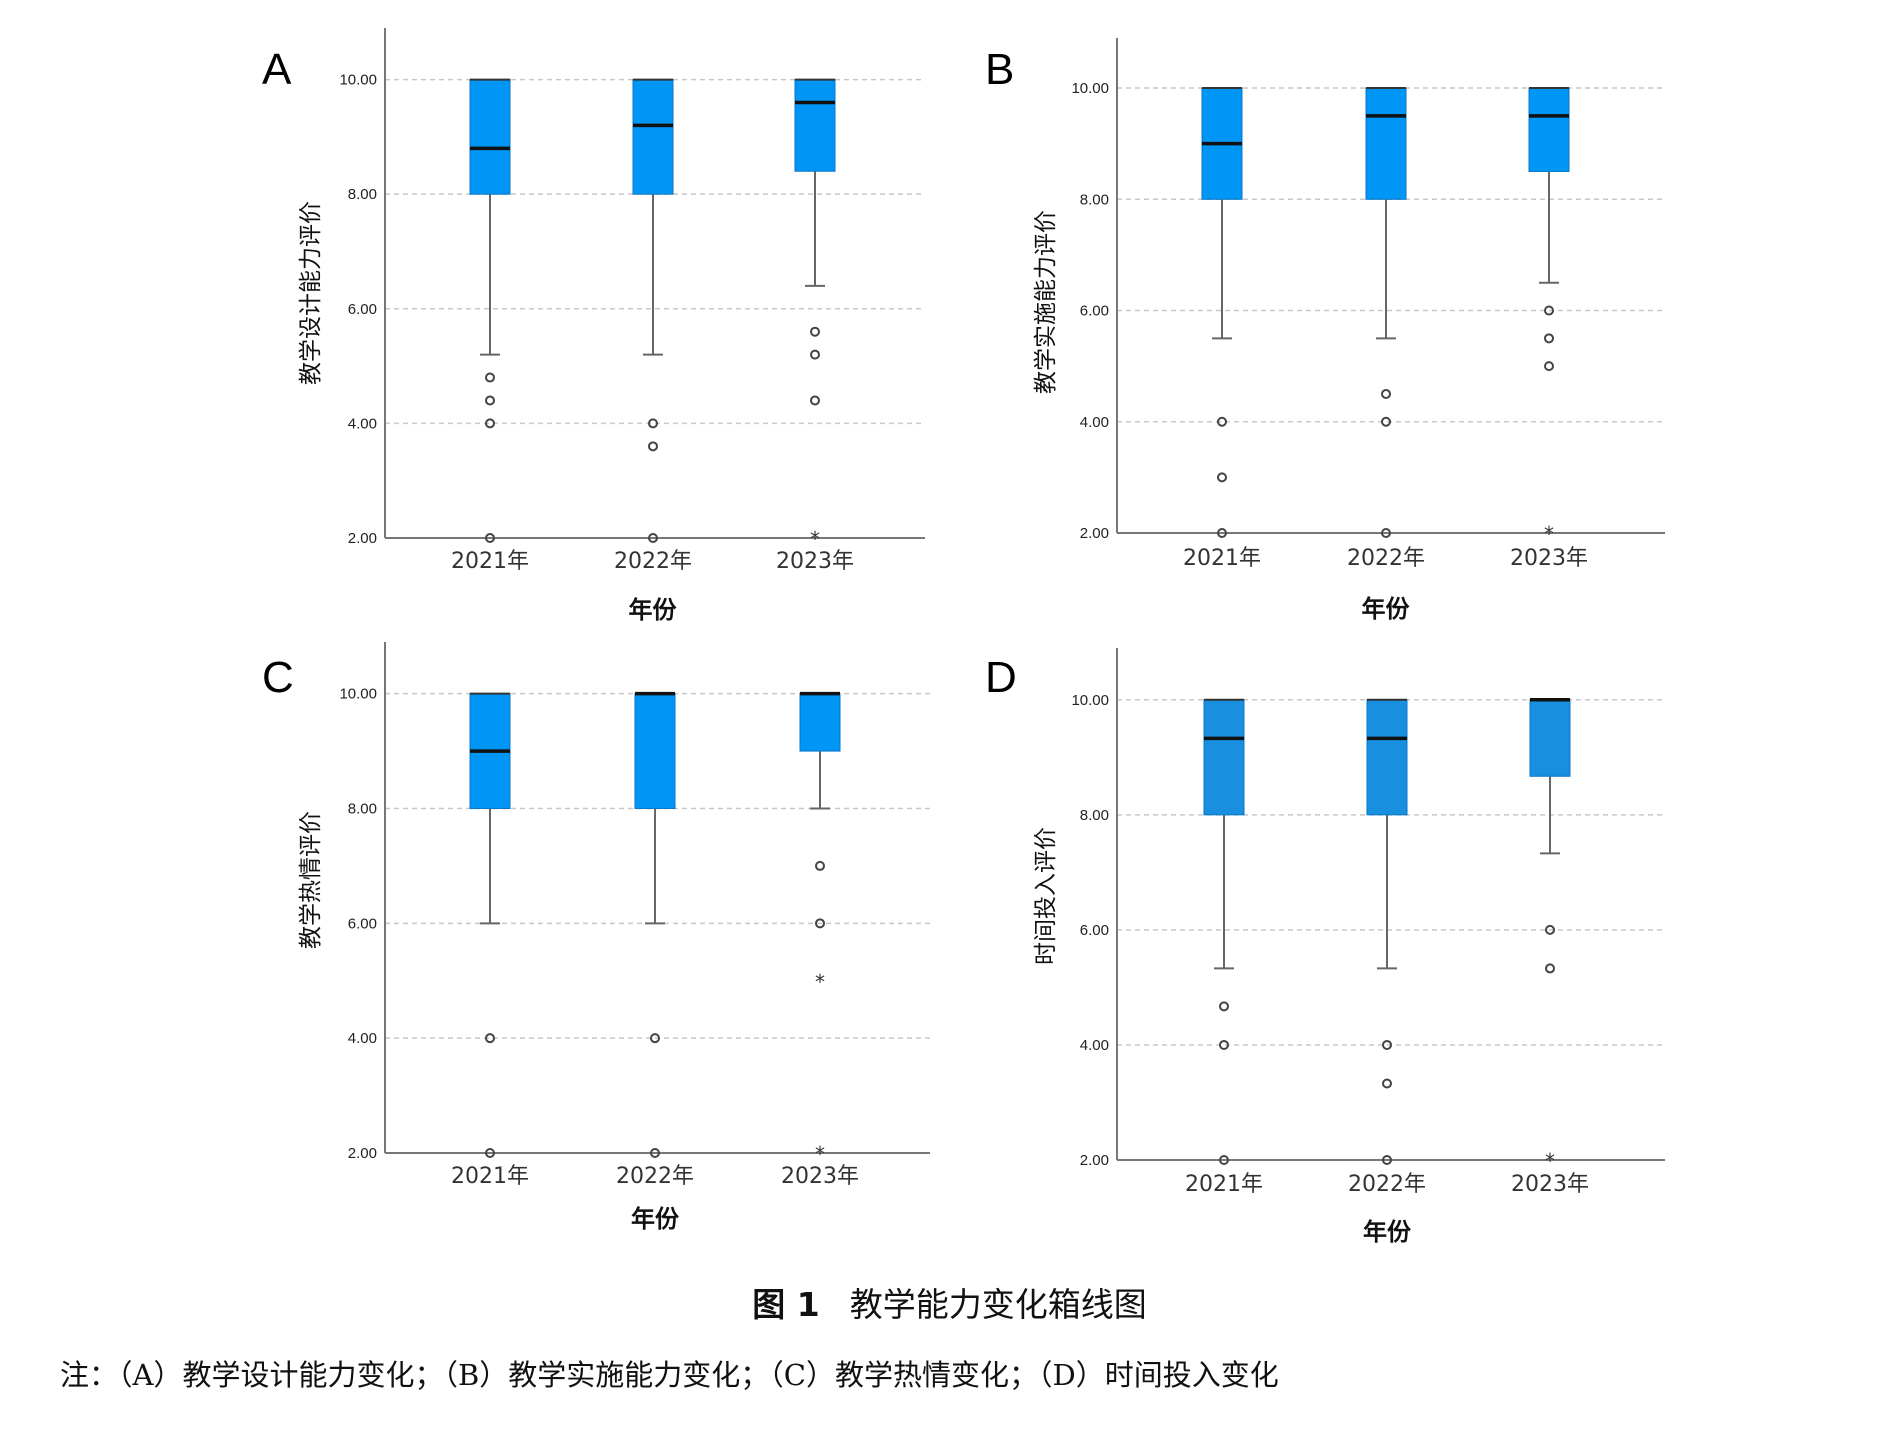 The width and height of the screenshot is (1899, 1429). I want to click on box-d-3: *, so click(1550, 935).